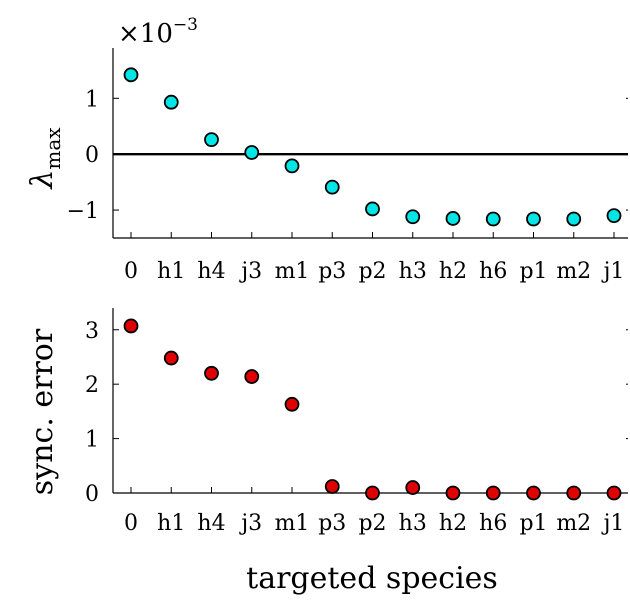  Describe the element at coordinates (45, 158) in the screenshot. I see `lambda-max-axis-title: λmax` at that location.